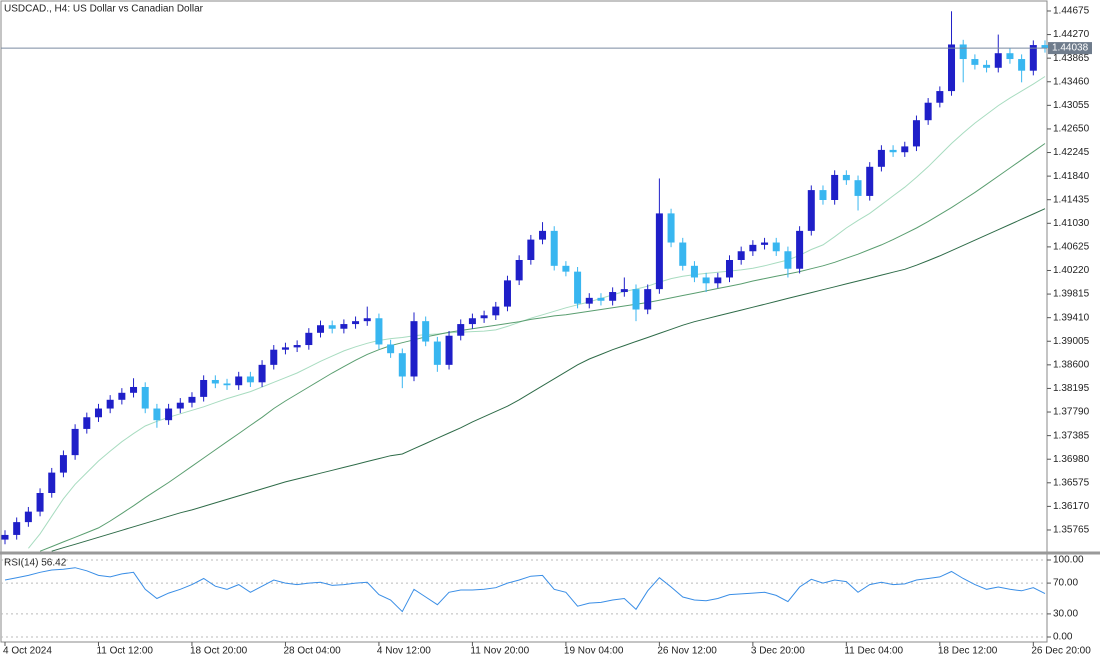 Image resolution: width=1100 pixels, height=660 pixels. I want to click on y-tick-label: 1.41840, so click(1071, 176).